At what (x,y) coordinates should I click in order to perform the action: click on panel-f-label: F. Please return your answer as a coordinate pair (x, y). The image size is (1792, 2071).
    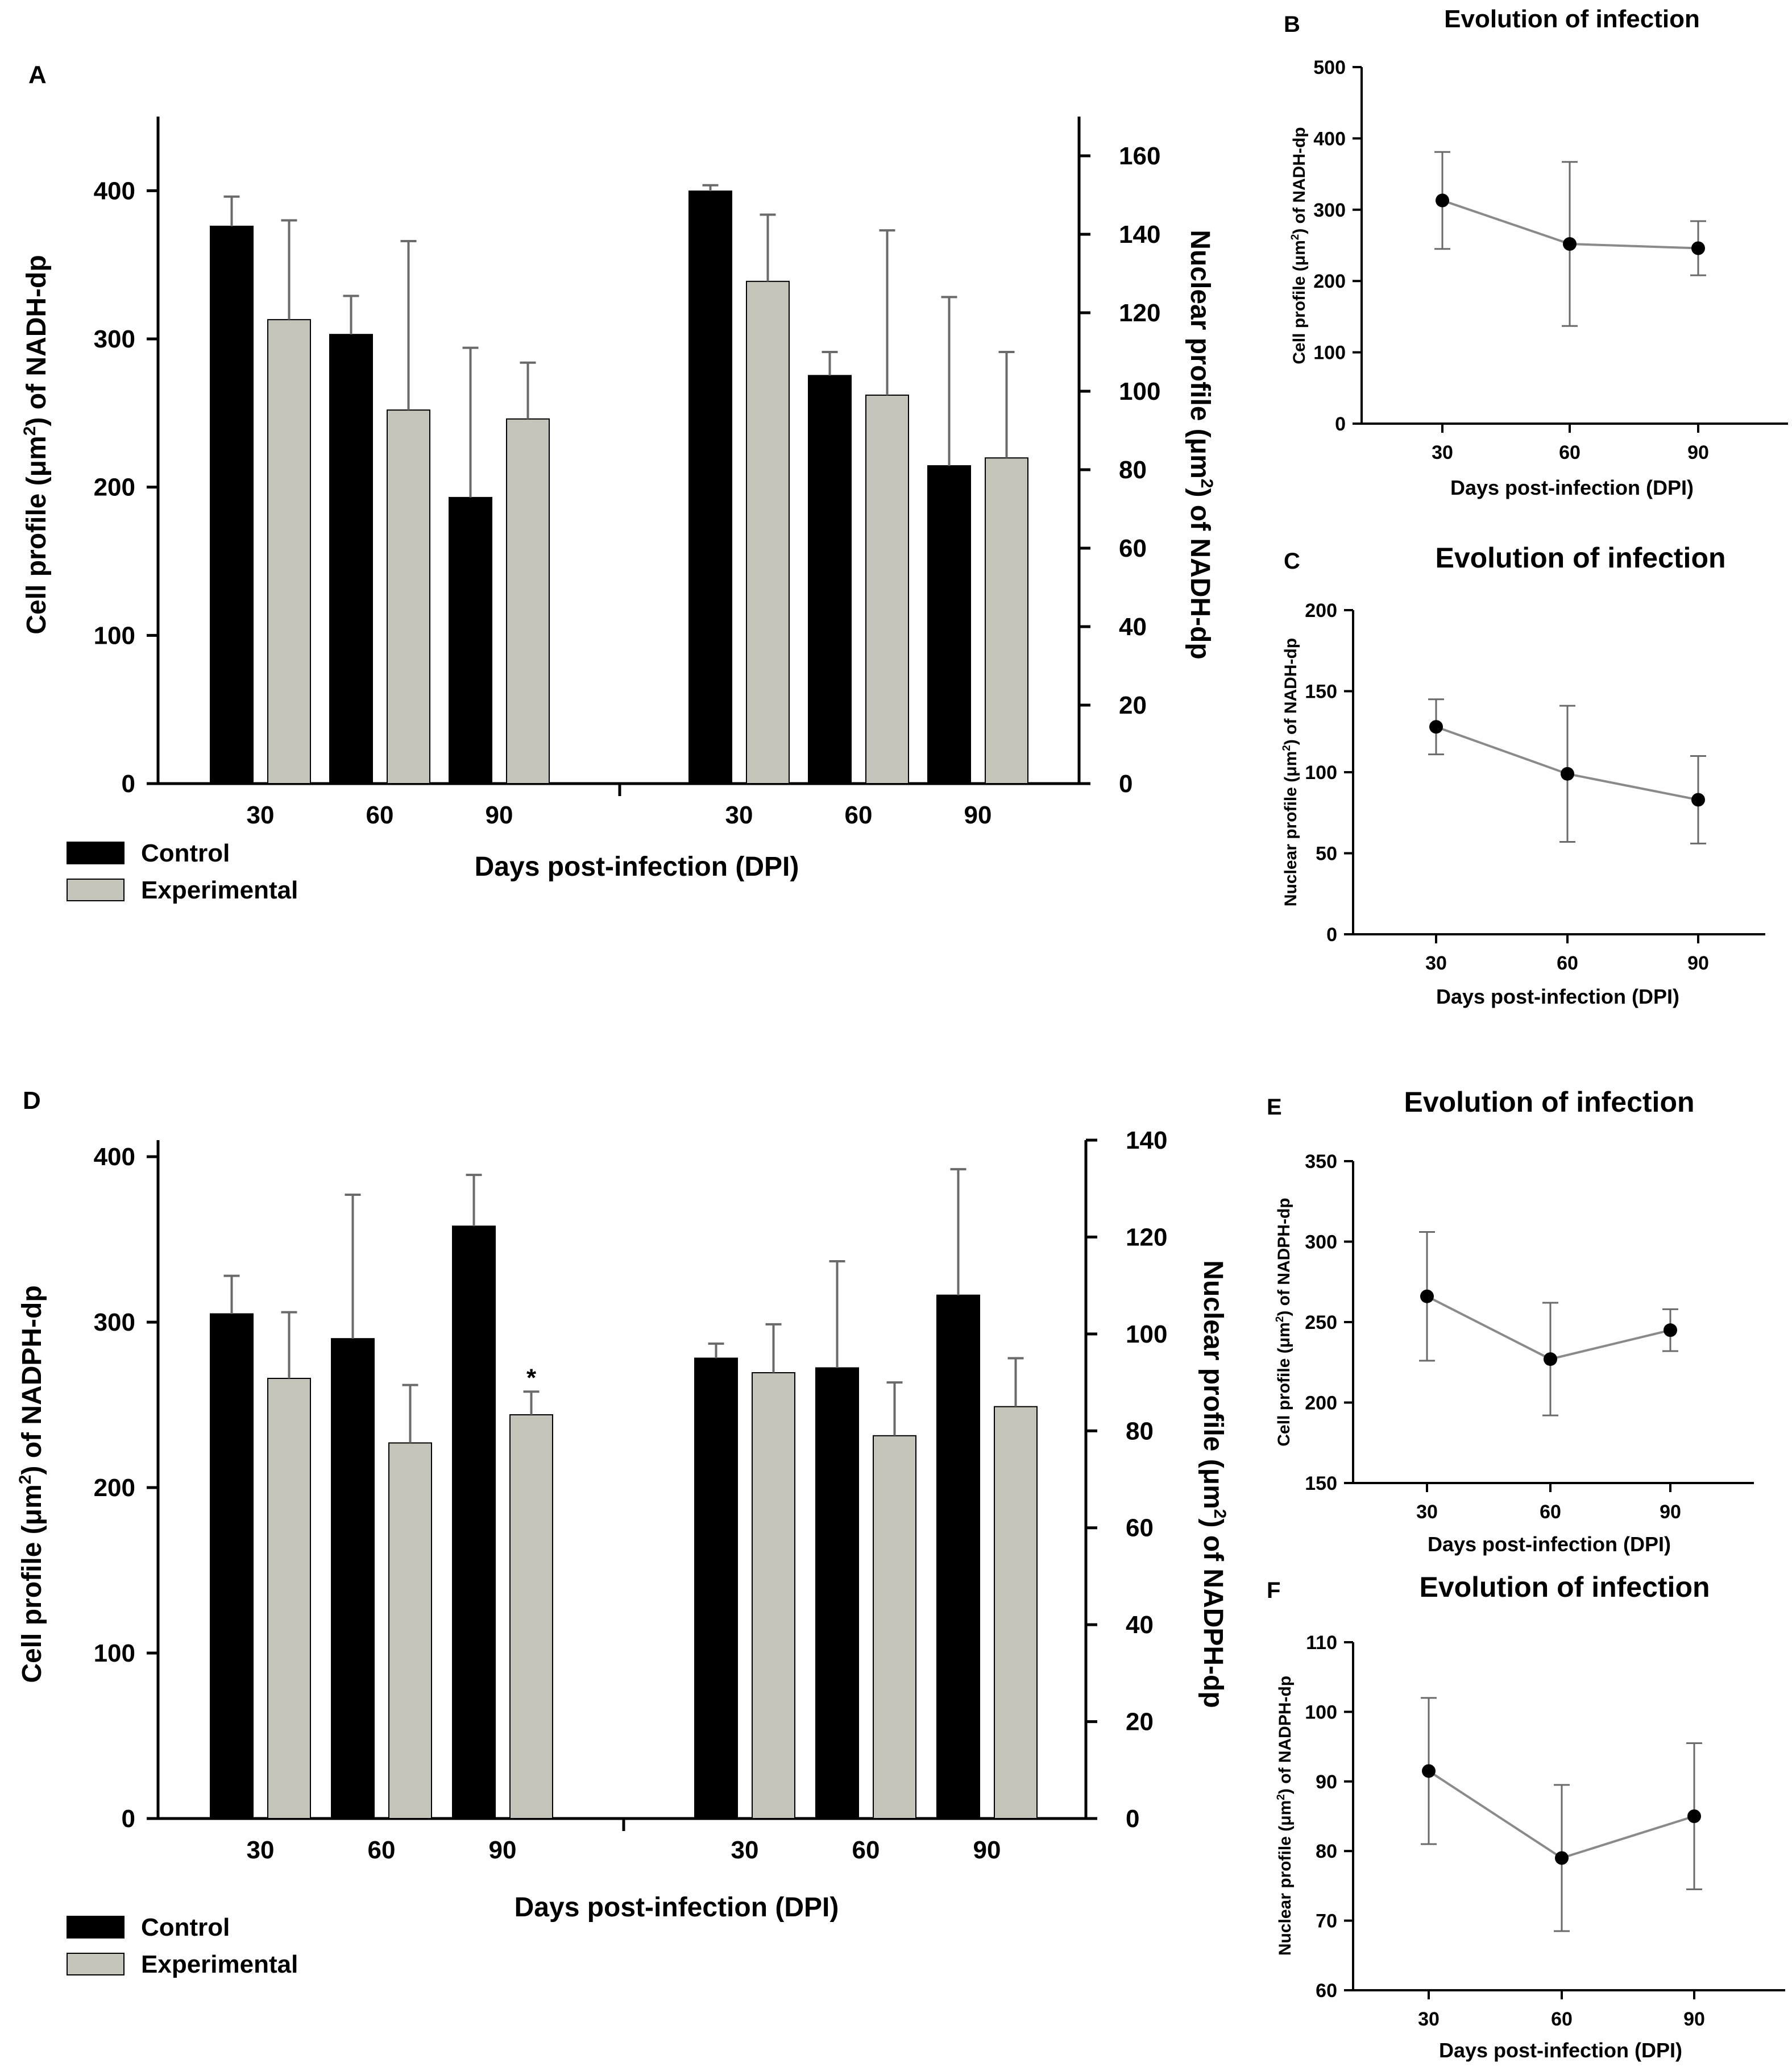
    Looking at the image, I should click on (1274, 1590).